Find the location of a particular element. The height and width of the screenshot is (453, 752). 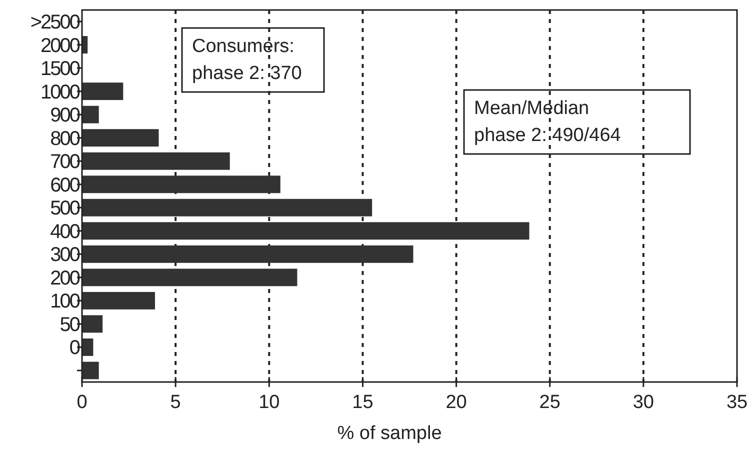

y-tick-label: 100 is located at coordinates (65, 301).